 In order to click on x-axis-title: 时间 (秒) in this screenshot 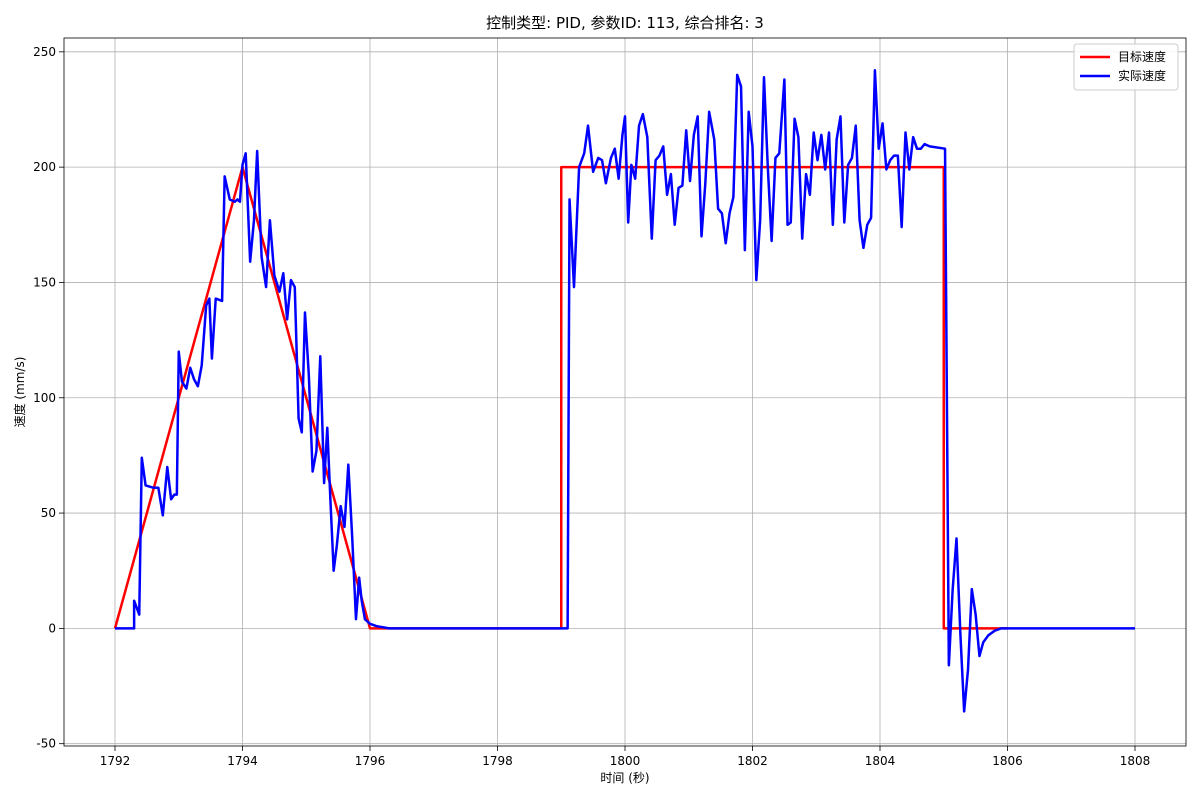, I will do `click(624, 778)`.